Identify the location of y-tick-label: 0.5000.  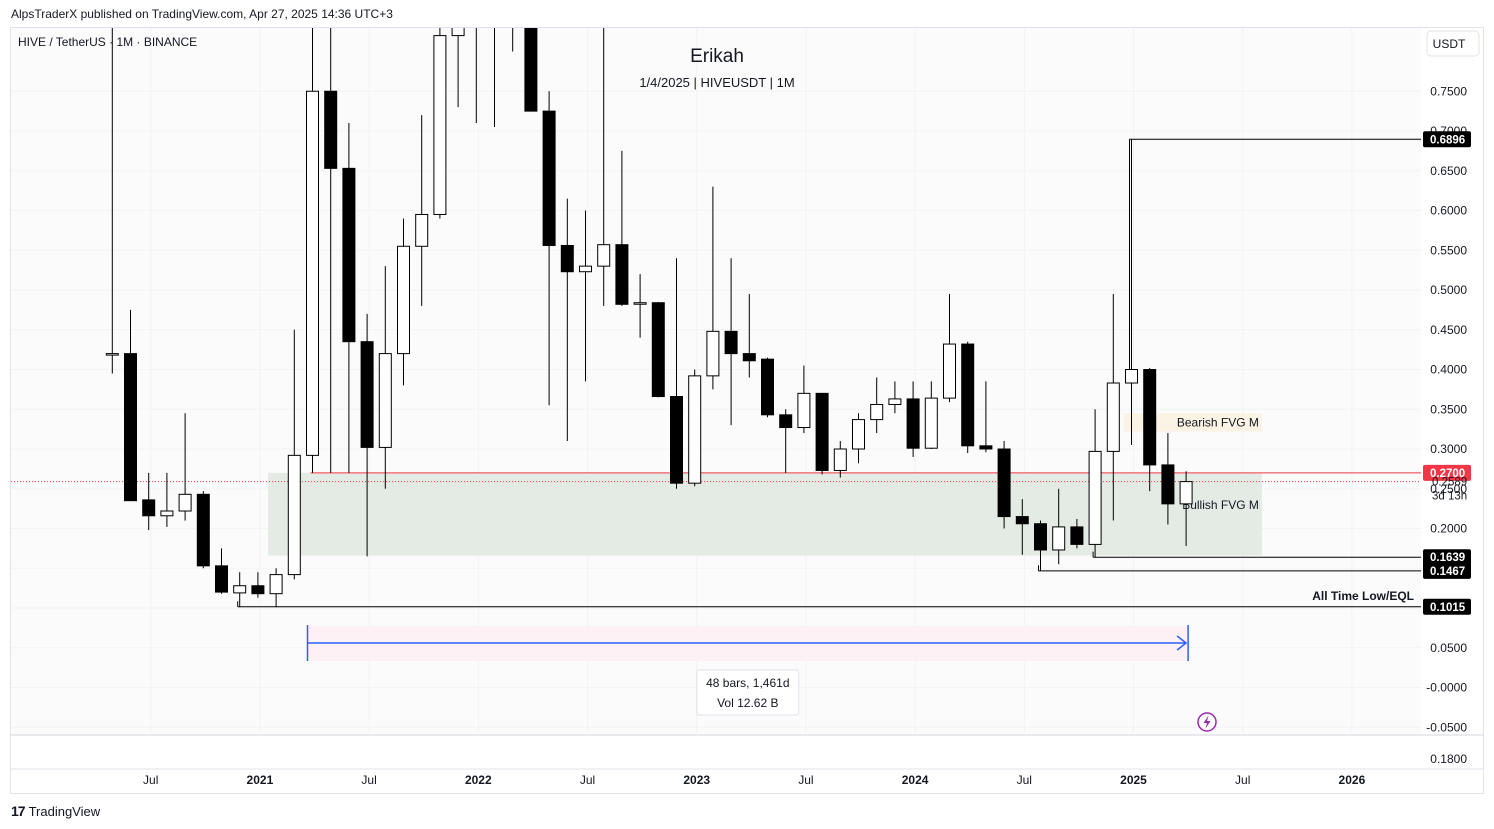
(1448, 290).